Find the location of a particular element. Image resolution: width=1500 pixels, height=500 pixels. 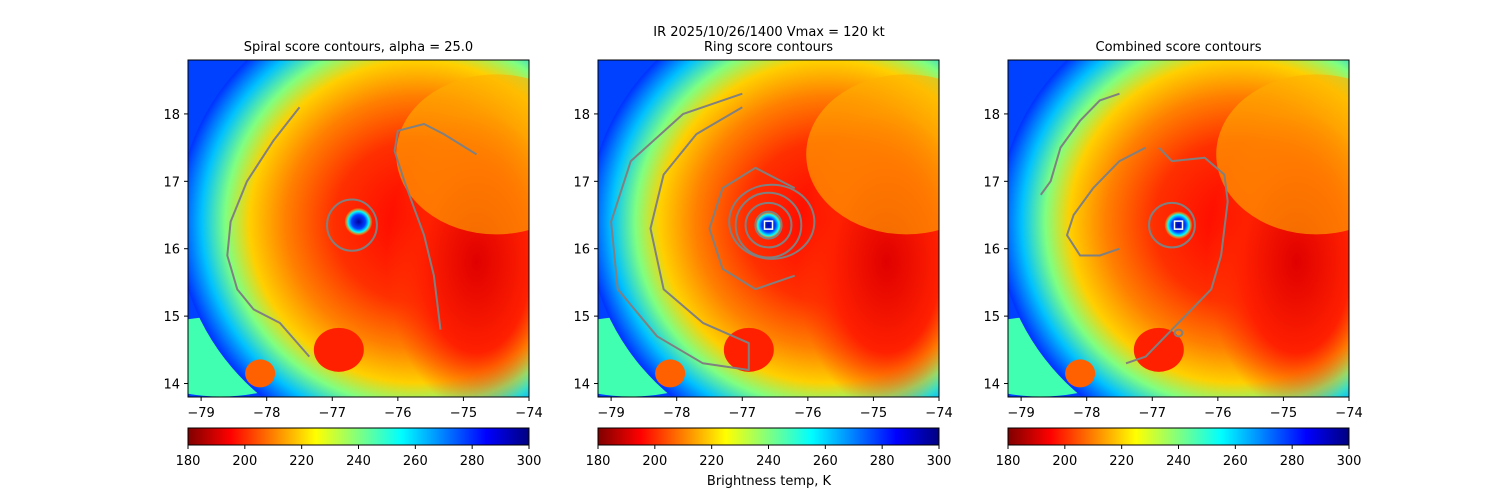

panel-title: Spiral score contours, alpha = 25.0 is located at coordinates (358, 47).